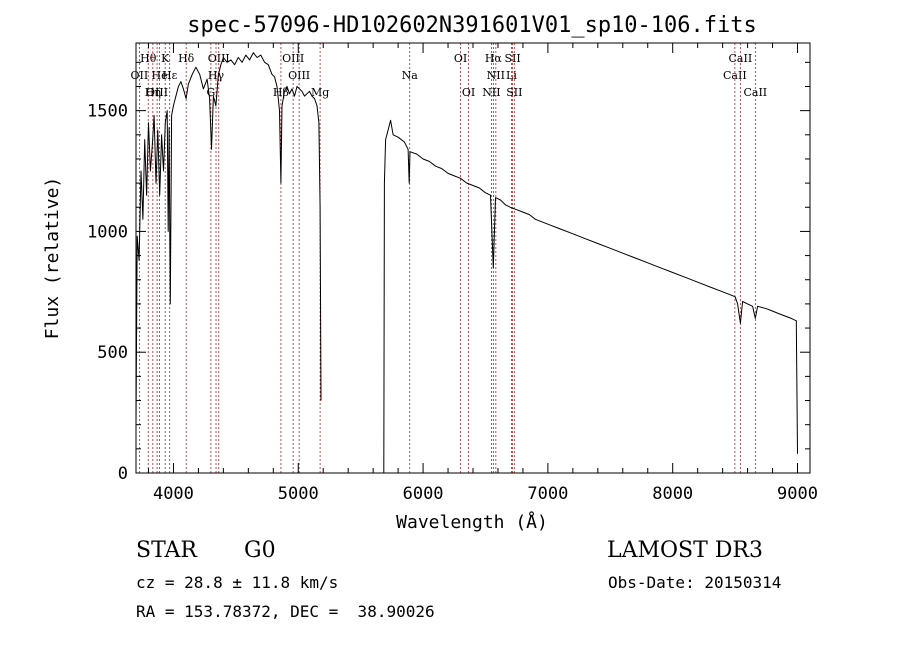  What do you see at coordinates (547, 494) in the screenshot?
I see `x-tick-label: 7000` at bounding box center [547, 494].